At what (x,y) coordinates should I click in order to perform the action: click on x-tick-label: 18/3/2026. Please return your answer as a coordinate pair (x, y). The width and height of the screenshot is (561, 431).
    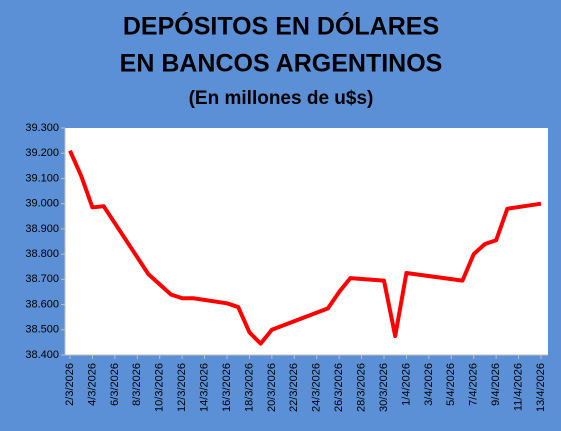
    Looking at the image, I should click on (249, 387).